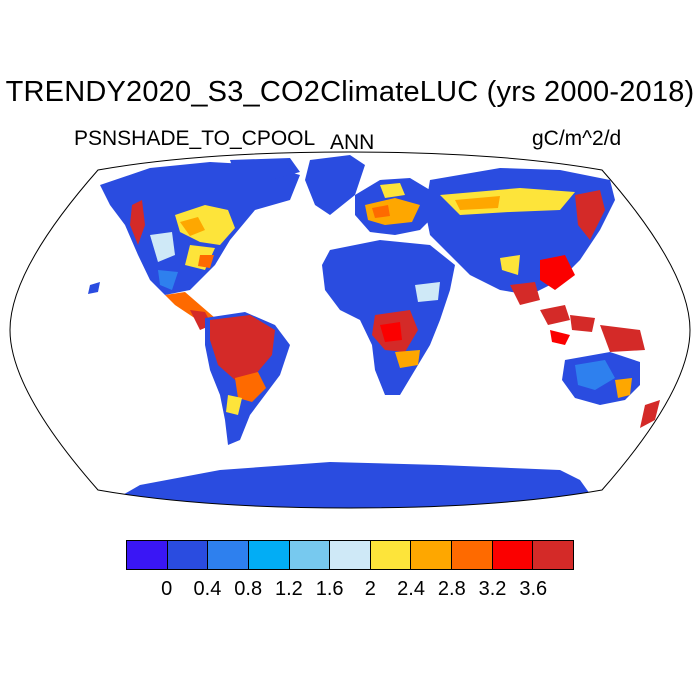 The image size is (700, 700). Describe the element at coordinates (94, 288) in the screenshot. I see `hawaii` at that location.